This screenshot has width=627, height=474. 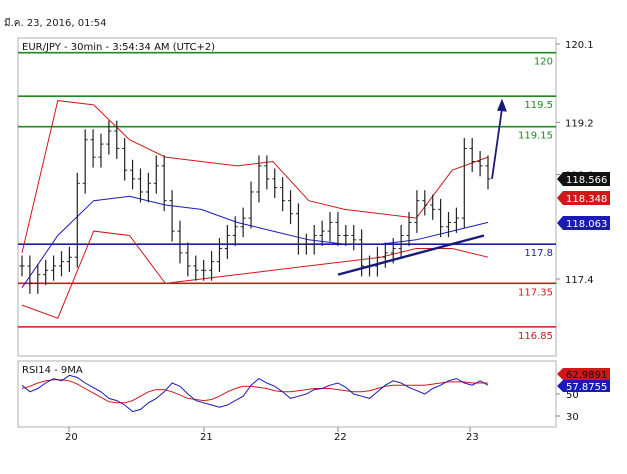 I want to click on level-label-0: 120, so click(x=543, y=62).